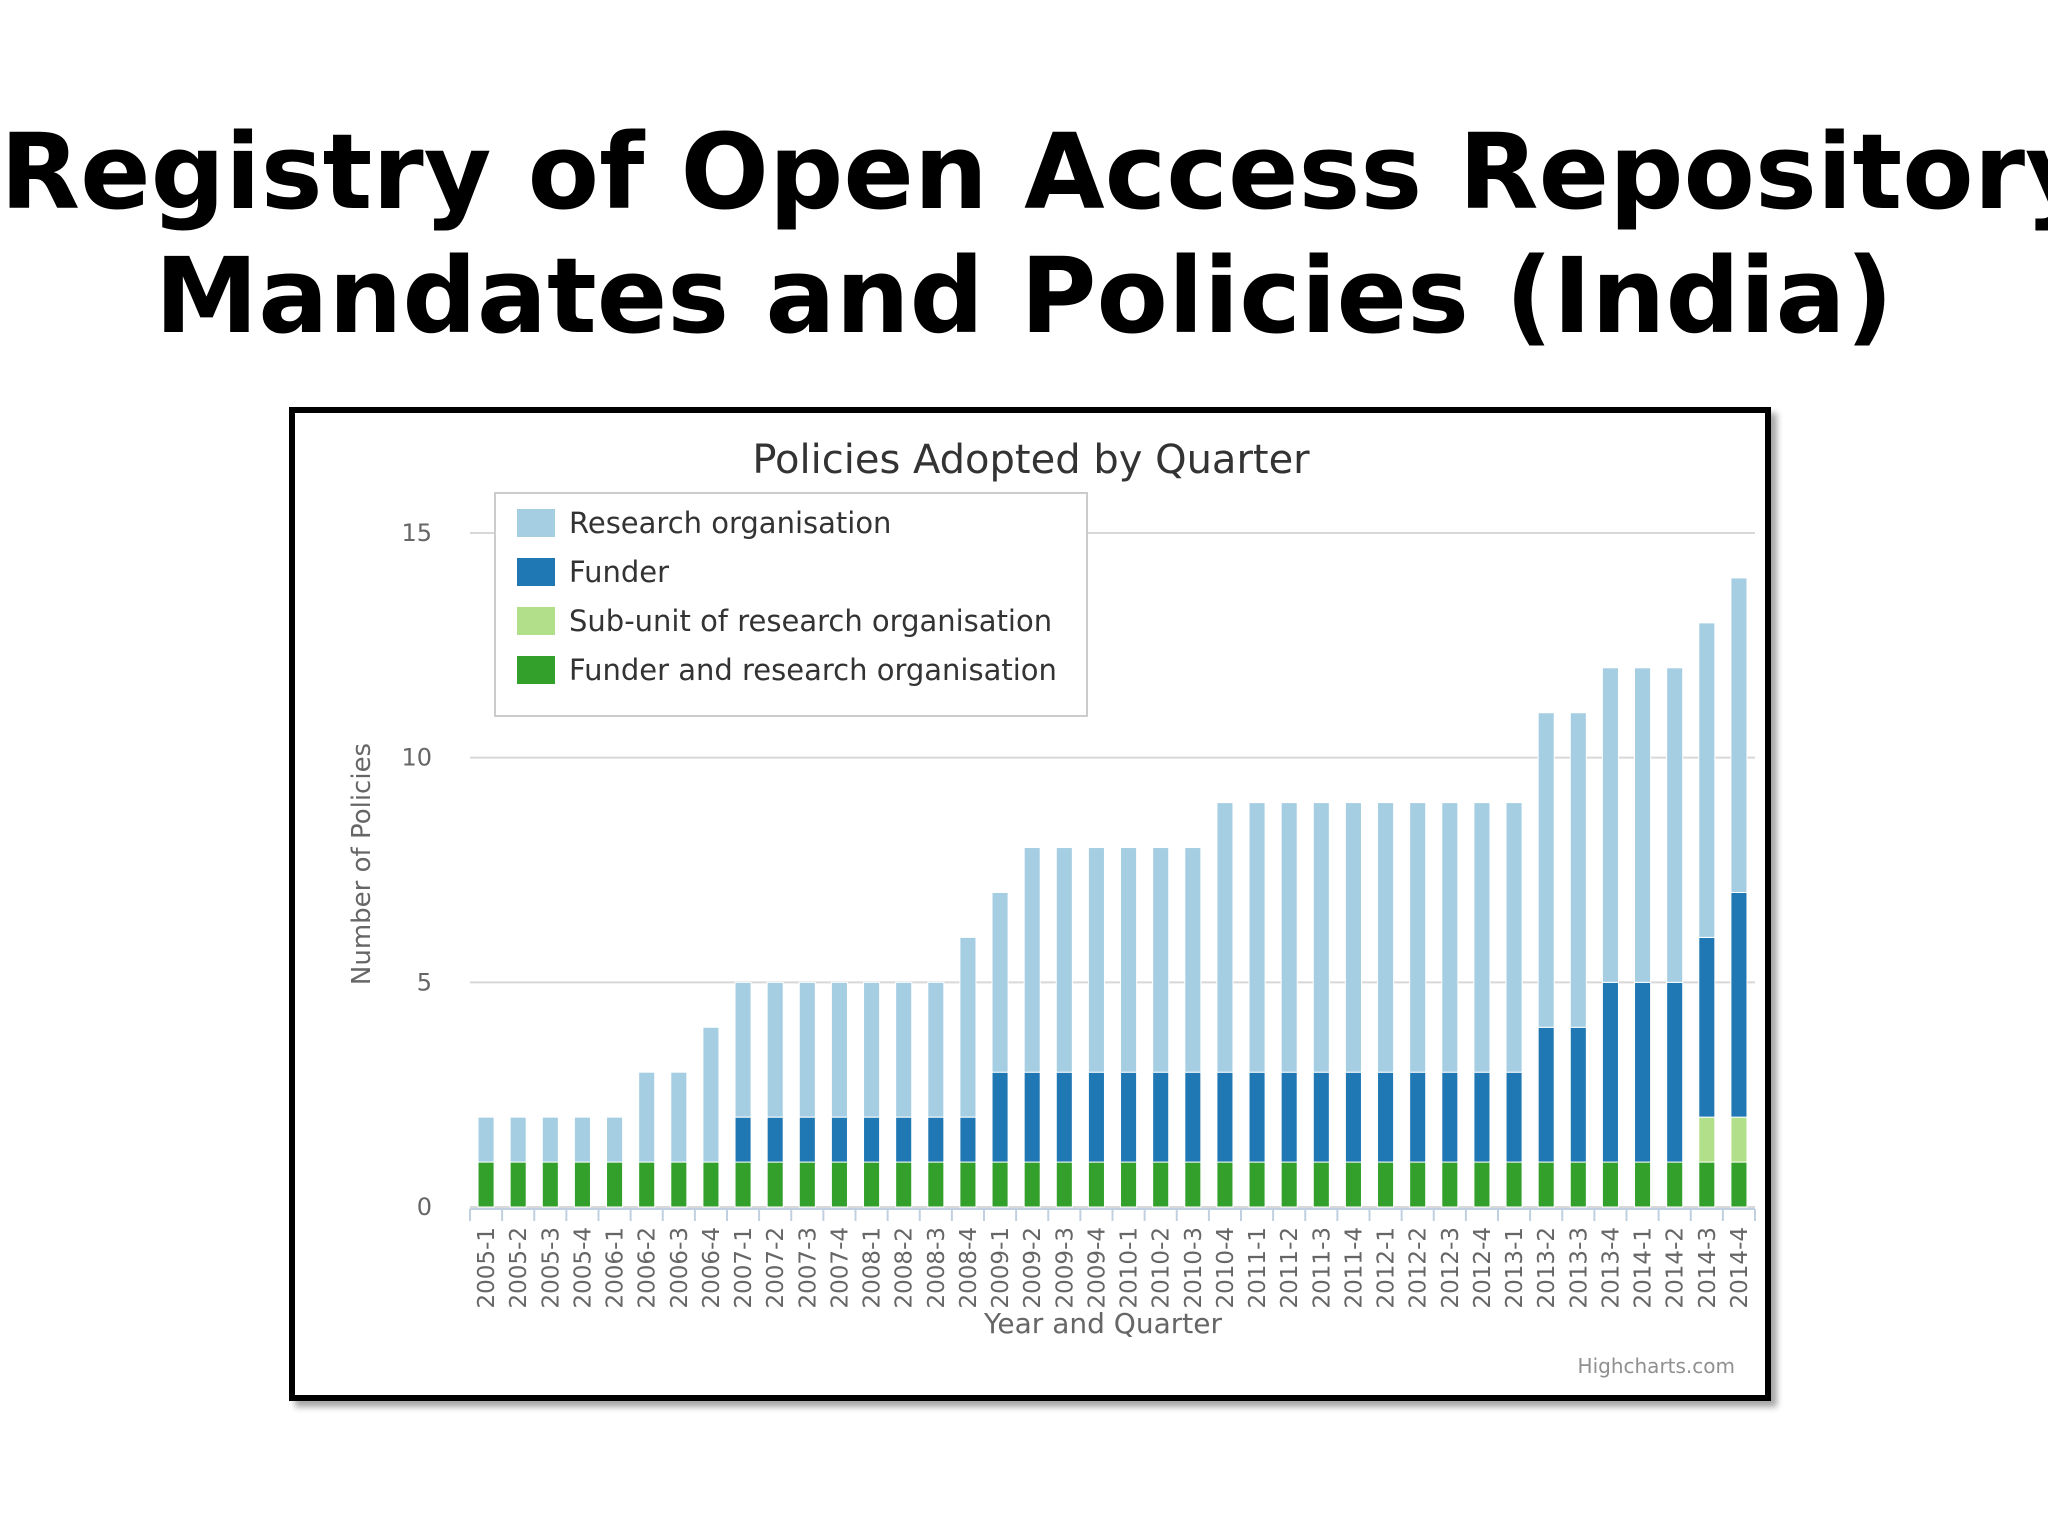  I want to click on bar-2014-1-funder-and-research-organisation, so click(1643, 1184).